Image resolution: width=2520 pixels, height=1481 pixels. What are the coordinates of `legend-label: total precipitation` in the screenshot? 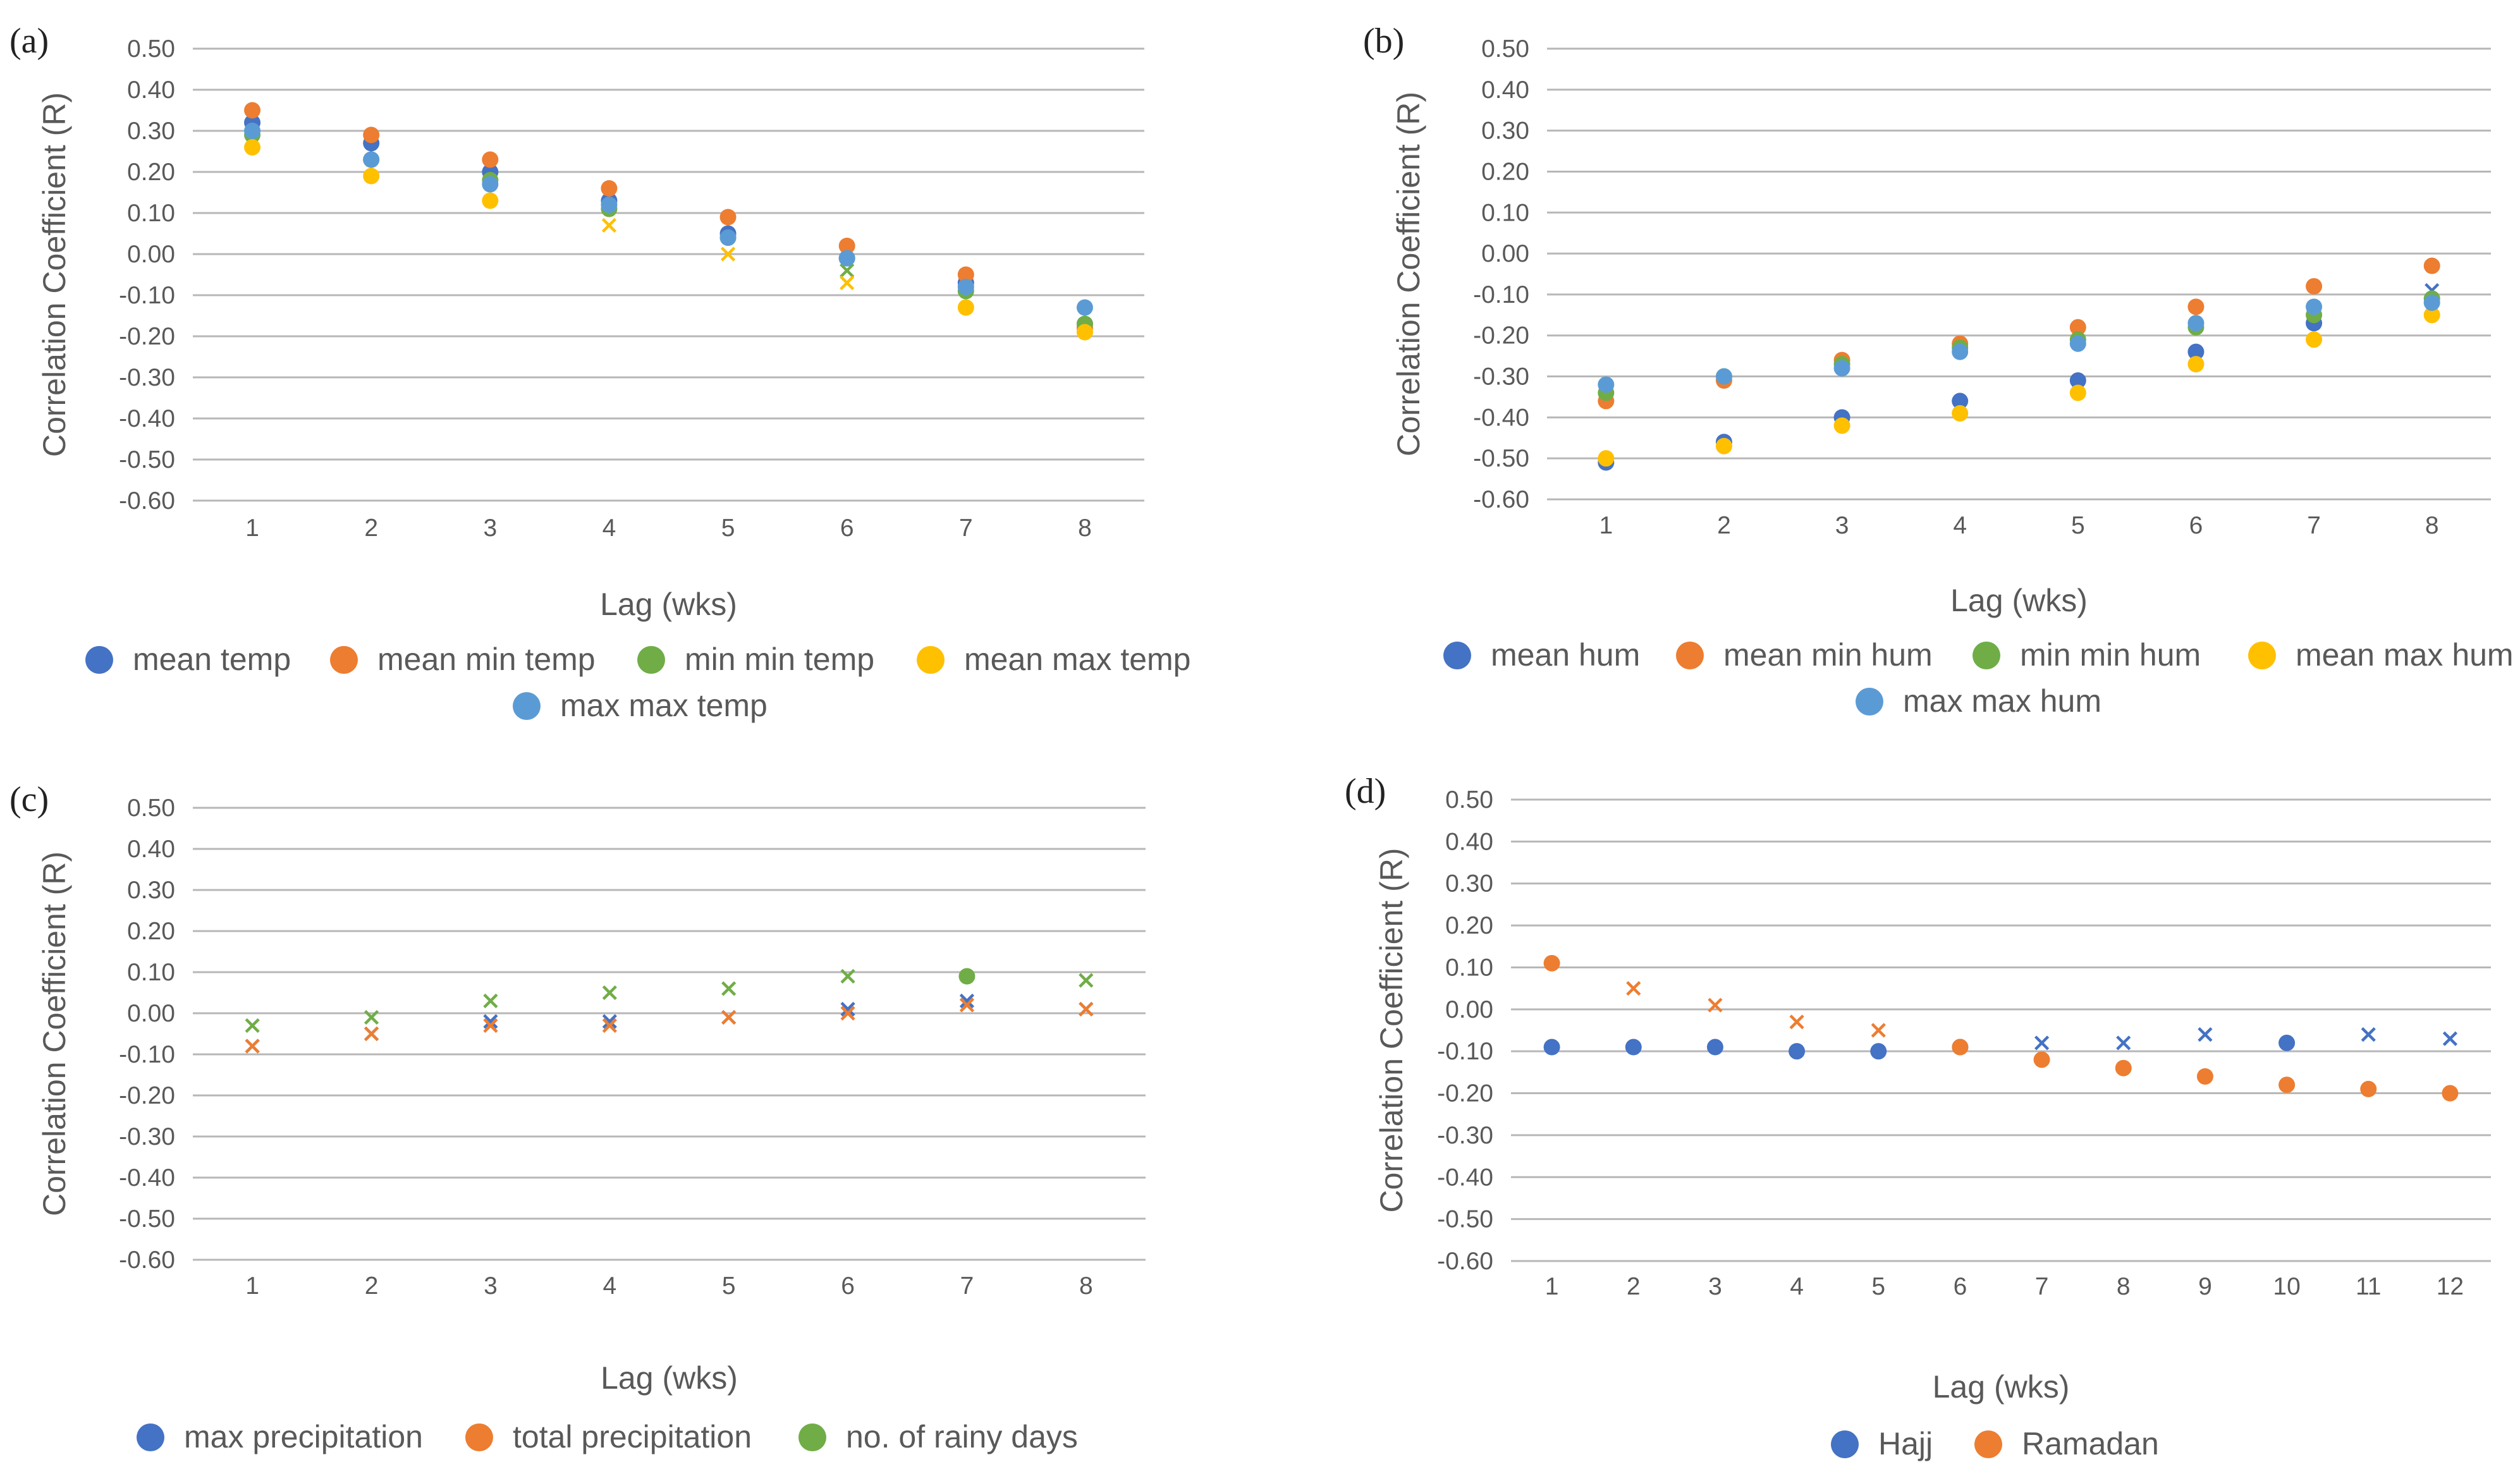 It's located at (632, 1436).